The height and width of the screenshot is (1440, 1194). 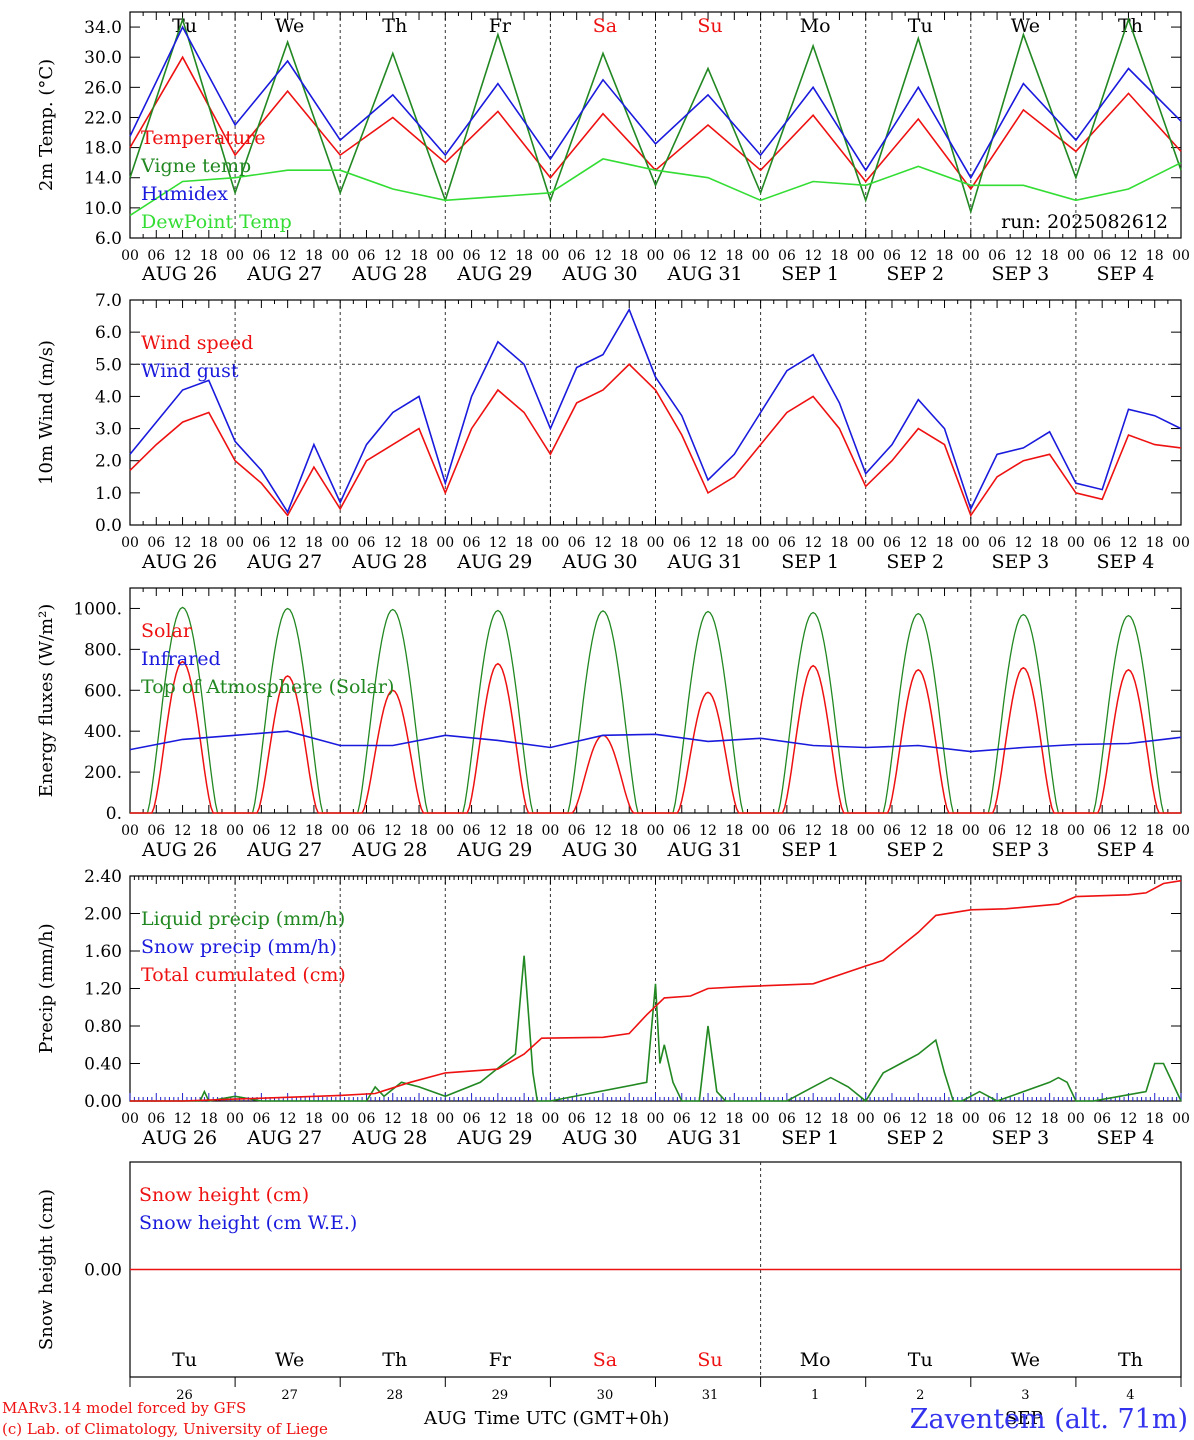 I want to click on y-tick-label: 7.0, so click(x=108, y=301).